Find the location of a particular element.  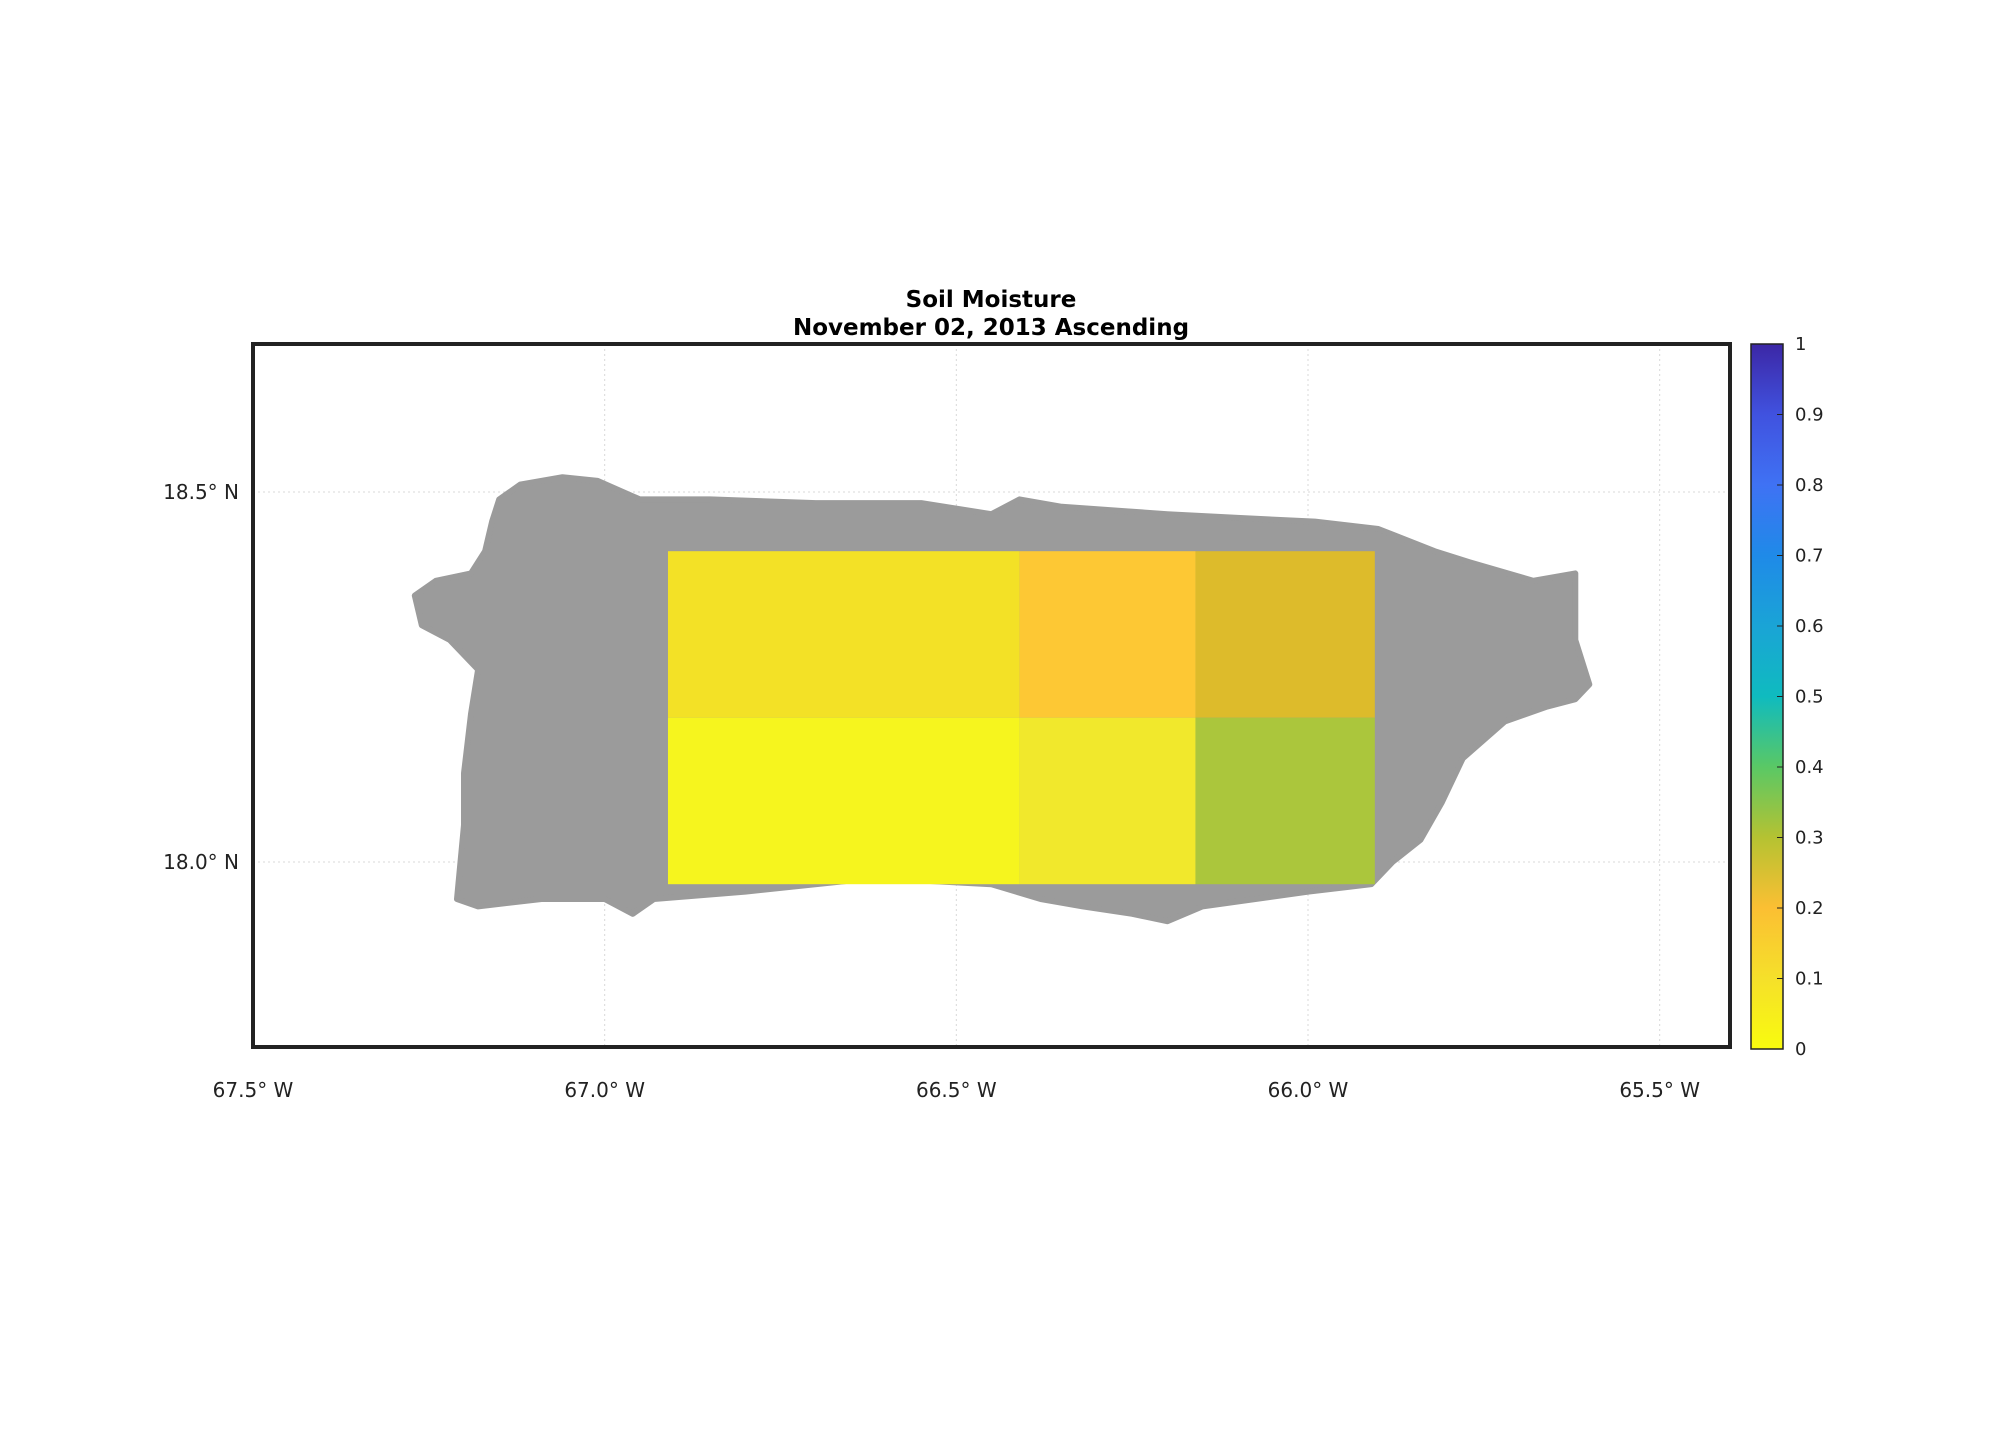

latitude-tick-labels: 18.5° N 18.0° N is located at coordinates (201, 677).